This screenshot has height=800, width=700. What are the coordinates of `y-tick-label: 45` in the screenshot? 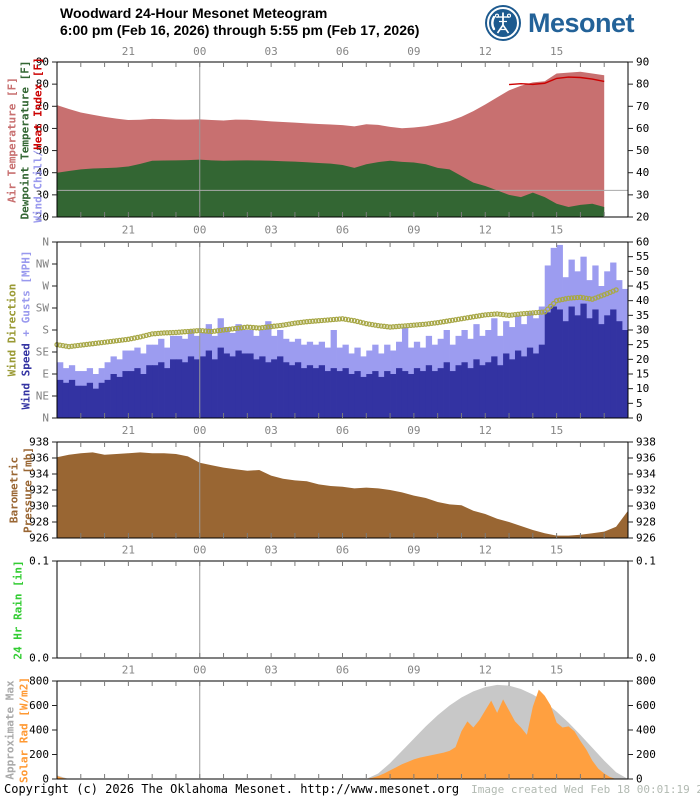 It's located at (642, 286).